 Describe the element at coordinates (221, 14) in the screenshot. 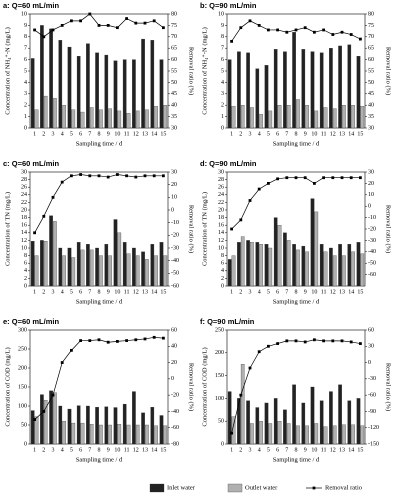

I see `y-tick-label: 10` at that location.